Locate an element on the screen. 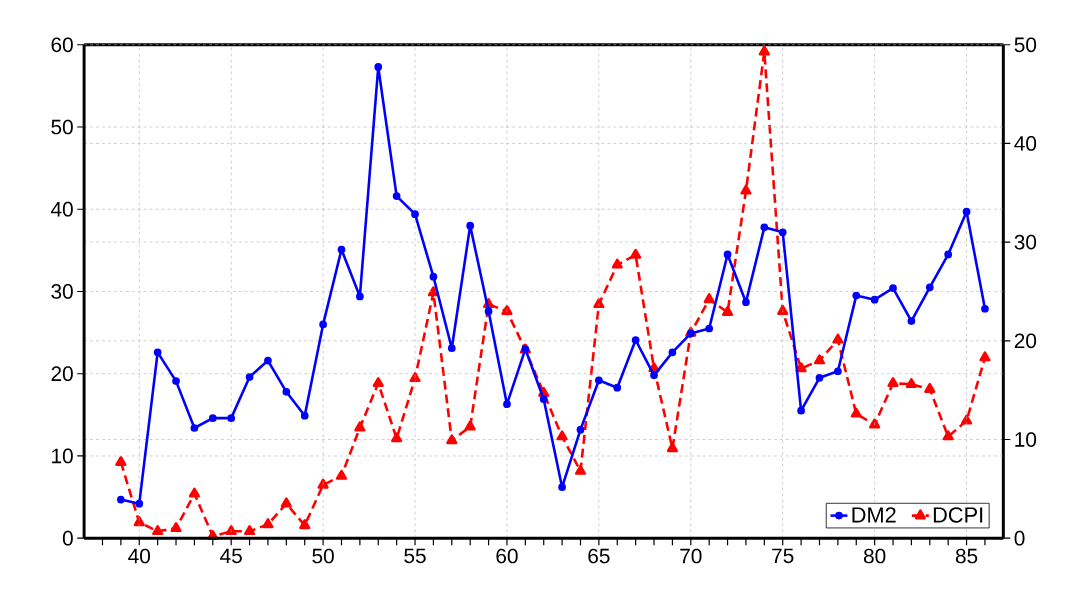 This screenshot has height=601, width=1068. x-tick-label: 55 is located at coordinates (415, 556).